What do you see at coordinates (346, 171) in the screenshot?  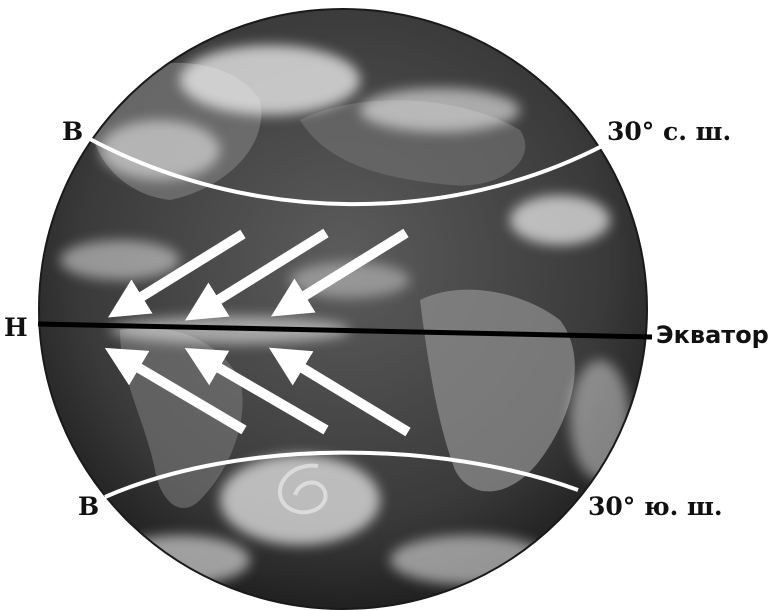 I see `north-30-latitude-line` at bounding box center [346, 171].